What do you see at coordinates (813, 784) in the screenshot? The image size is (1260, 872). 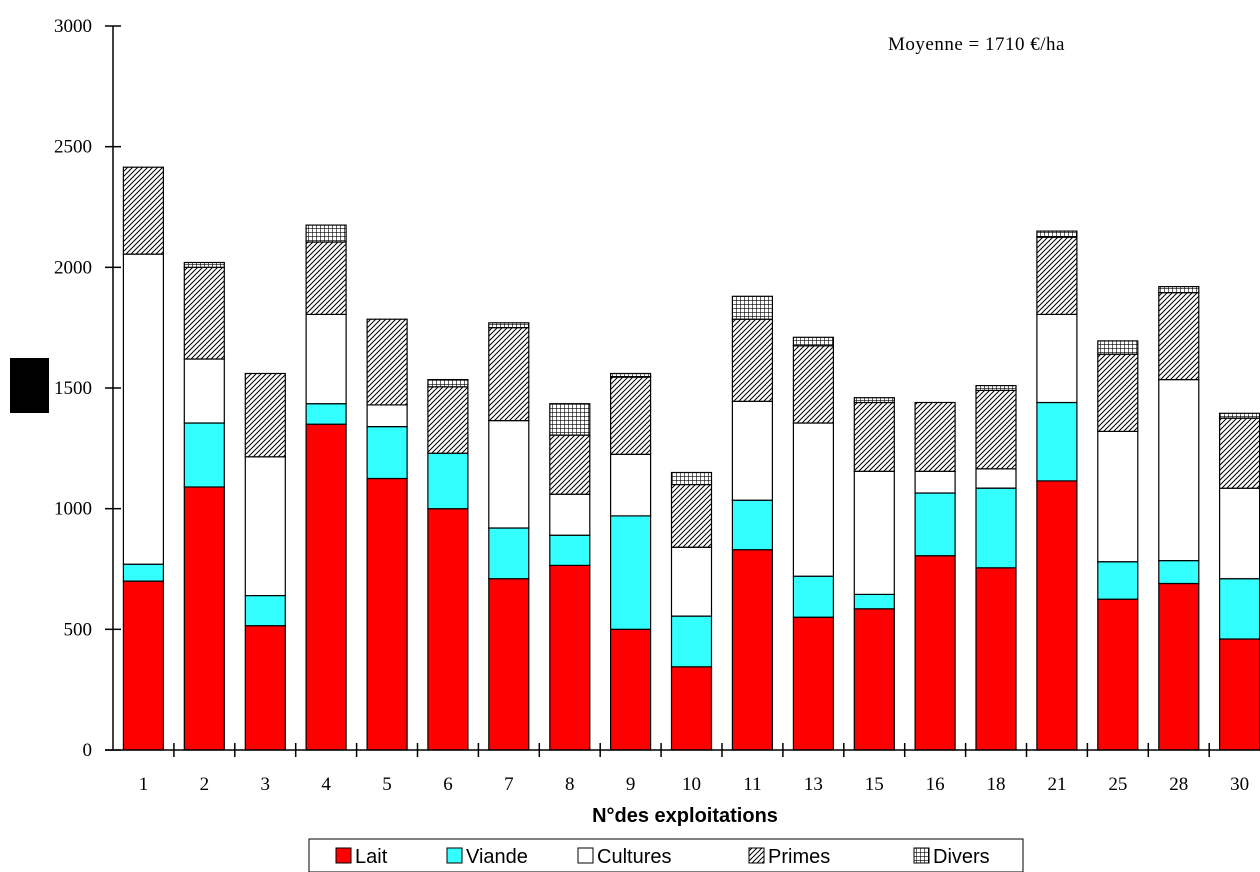 I see `x-tick-label-13: 13` at bounding box center [813, 784].